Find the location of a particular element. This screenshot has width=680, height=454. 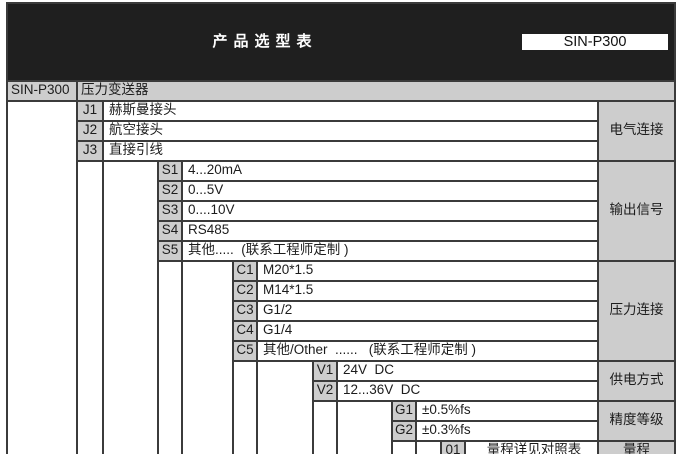

spacer-col-j-gap is located at coordinates (130, 306).